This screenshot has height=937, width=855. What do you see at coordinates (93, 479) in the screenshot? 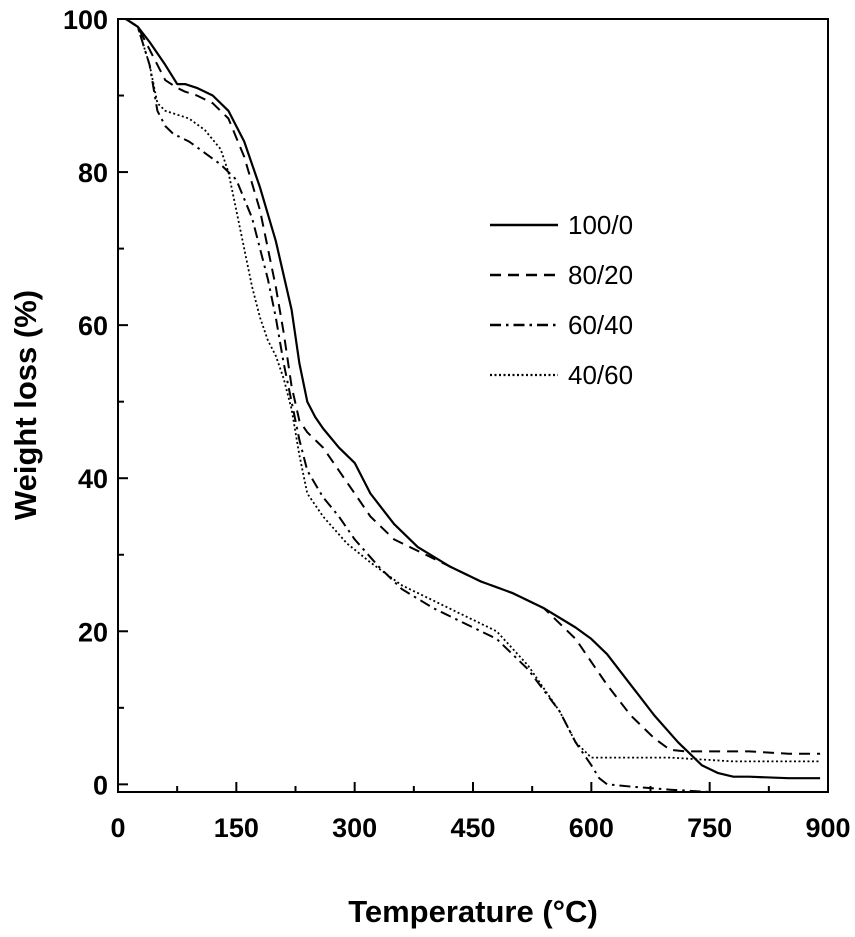
I see `y-tick-label: 40` at bounding box center [93, 479].